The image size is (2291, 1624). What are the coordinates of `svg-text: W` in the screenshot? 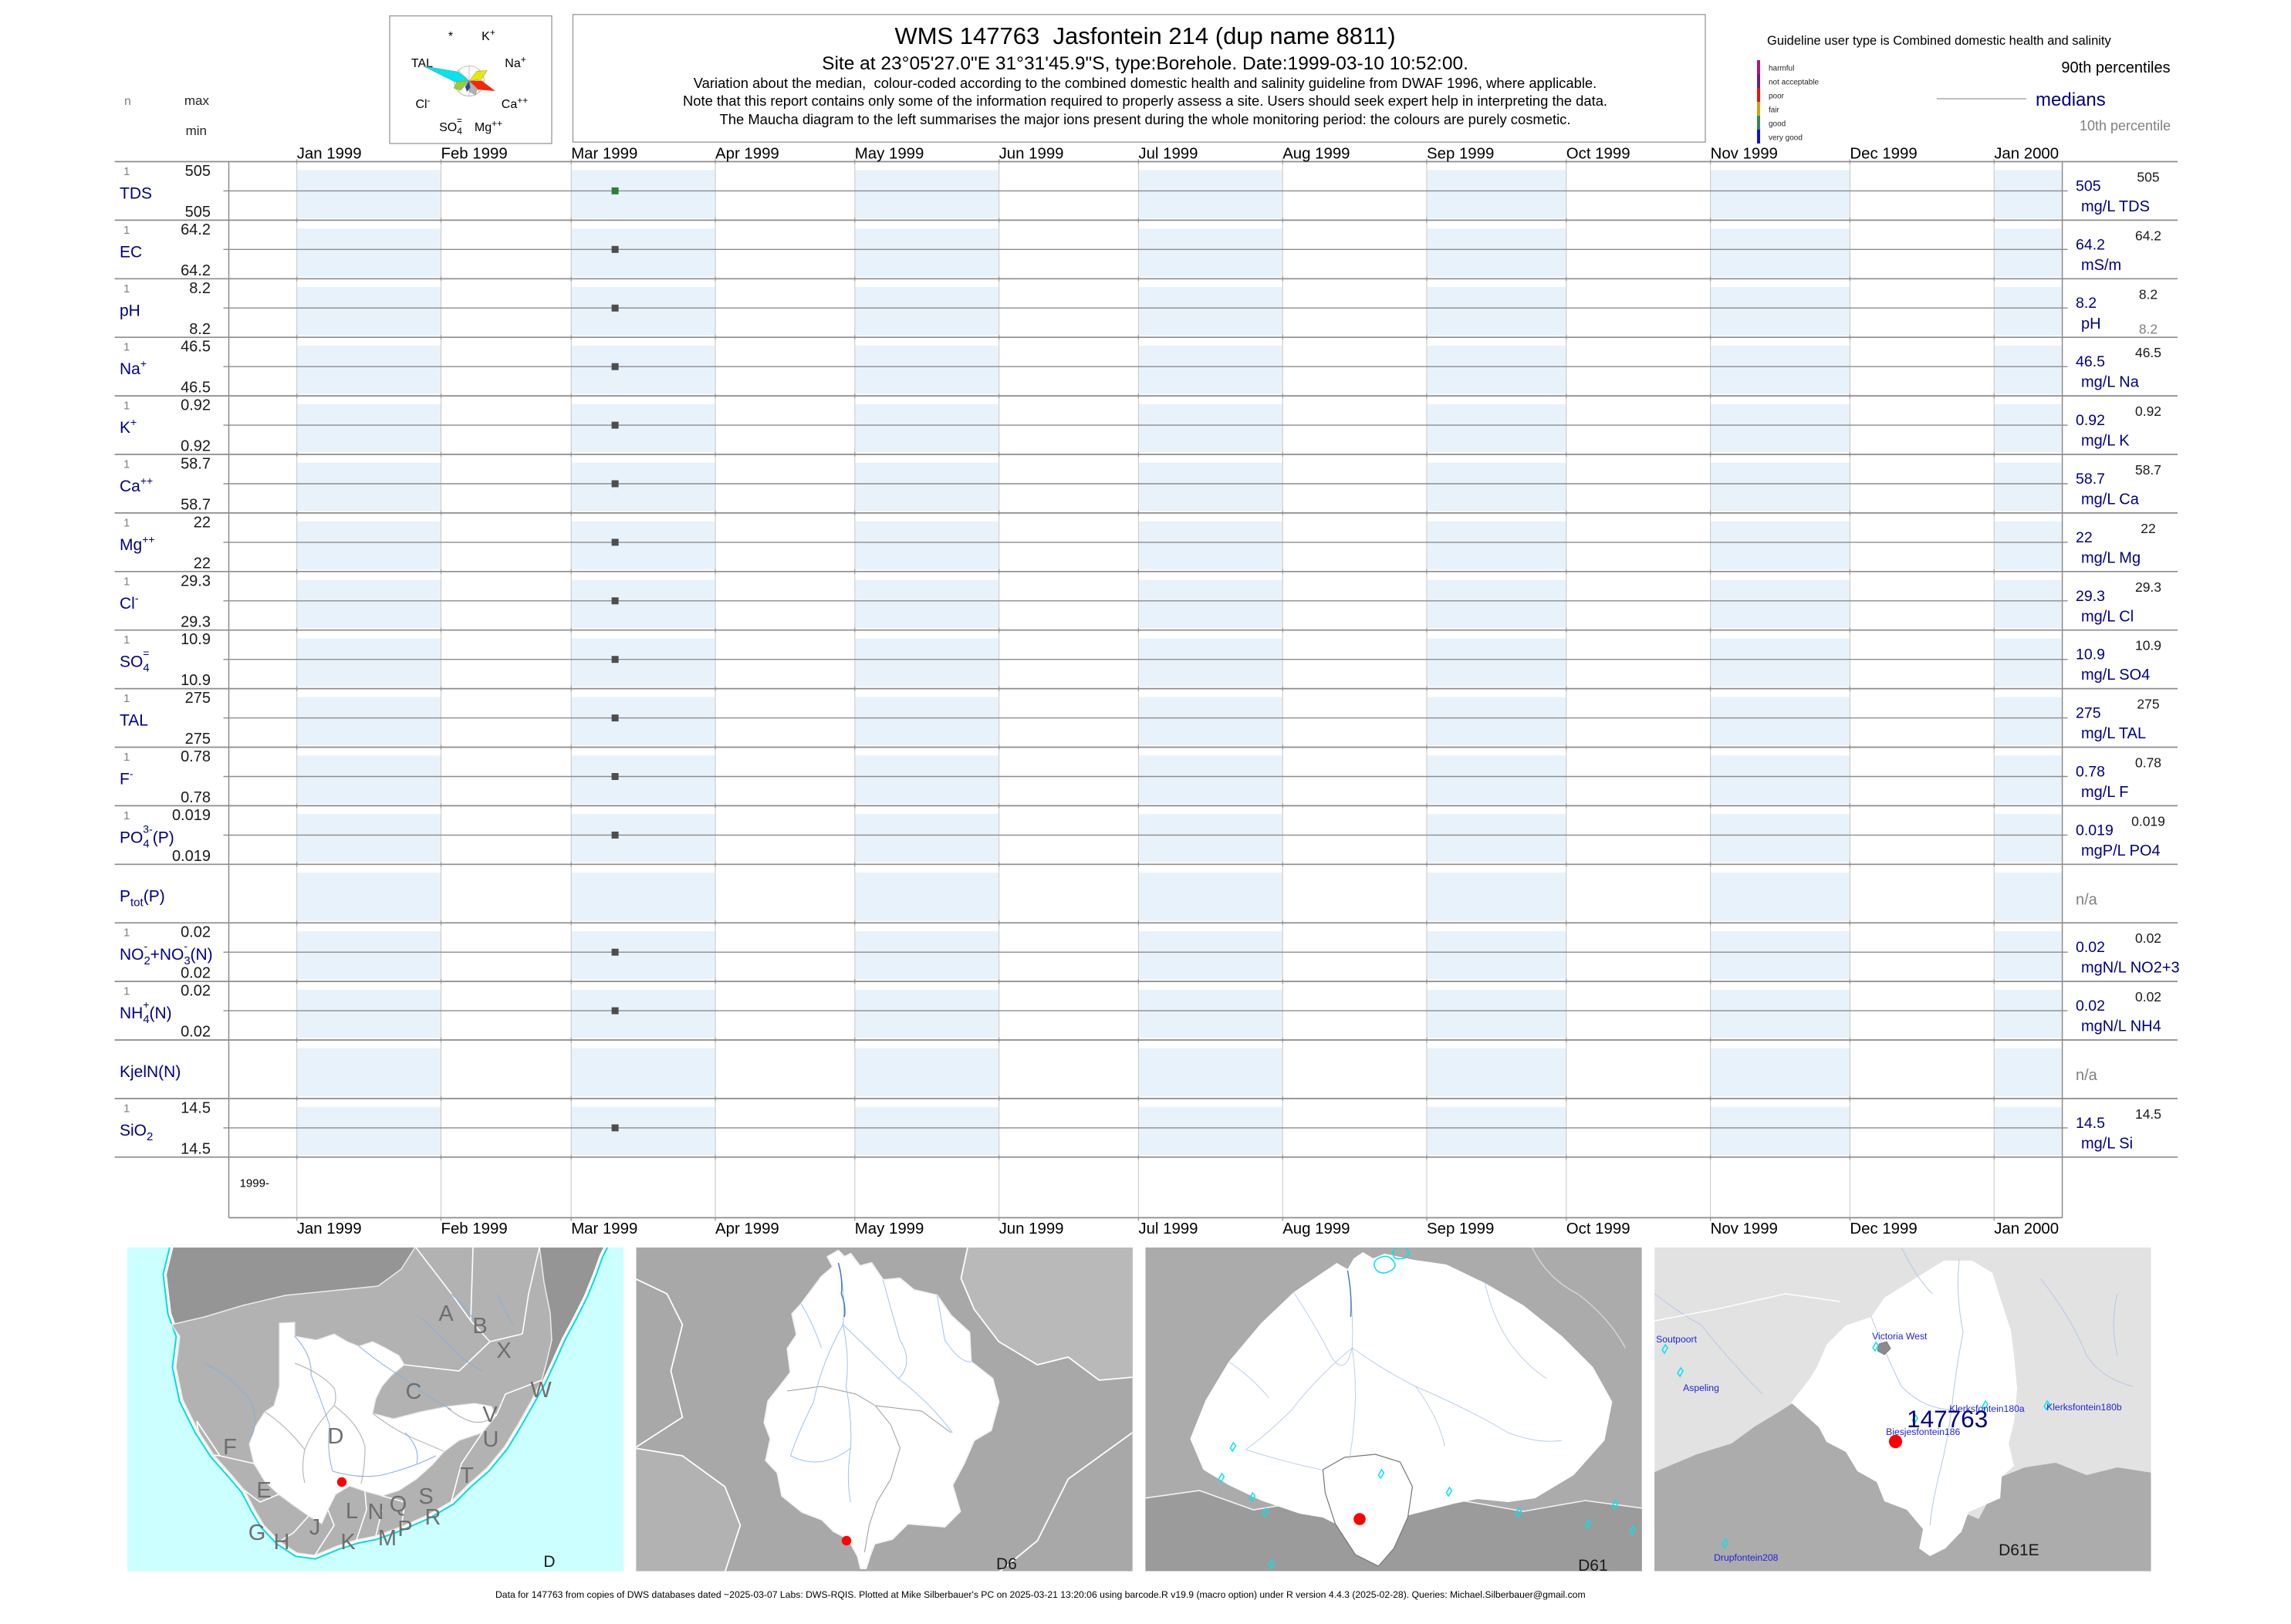 It's located at (541, 1390).